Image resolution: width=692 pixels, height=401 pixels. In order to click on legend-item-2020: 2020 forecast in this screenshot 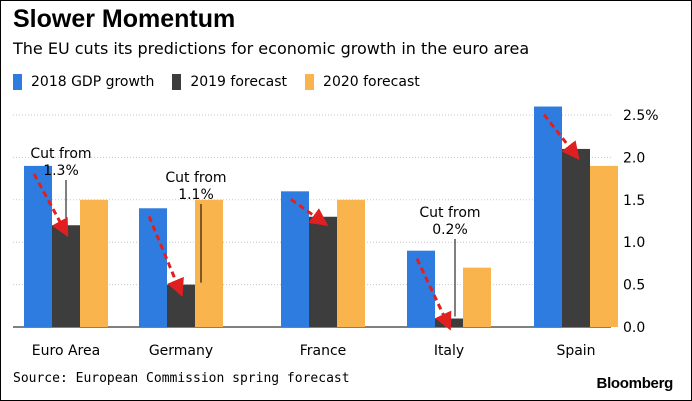, I will do `click(362, 82)`.